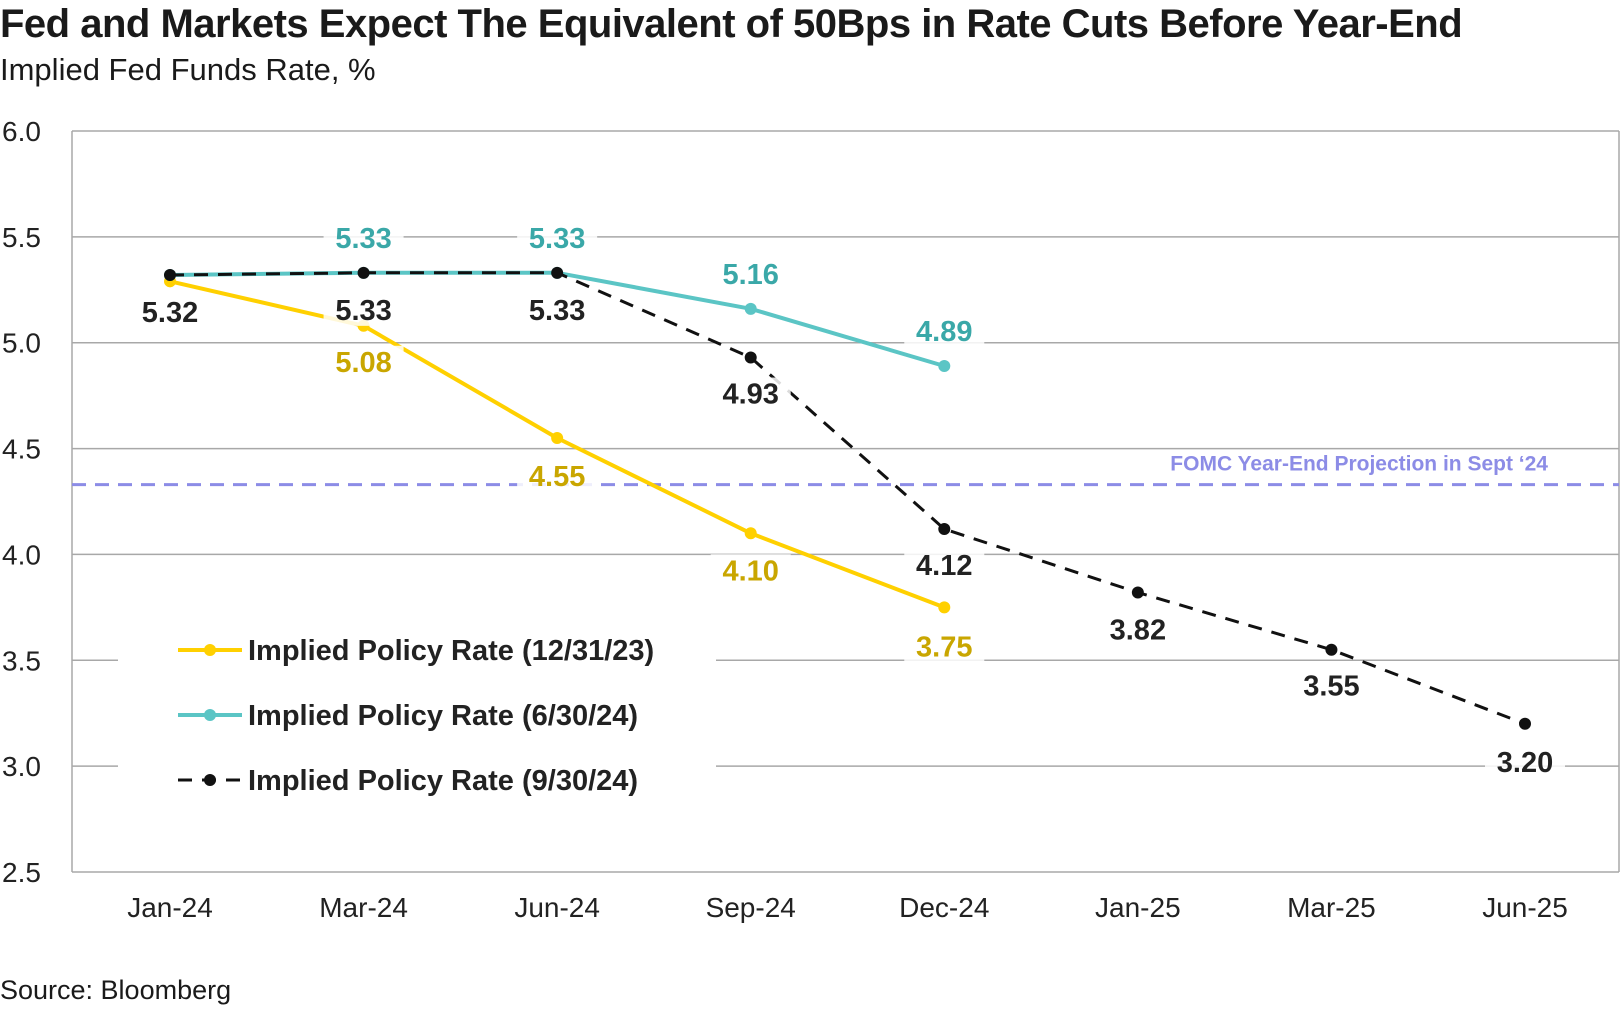  Describe the element at coordinates (21, 554) in the screenshot. I see `y-tick-label: 4.0` at that location.